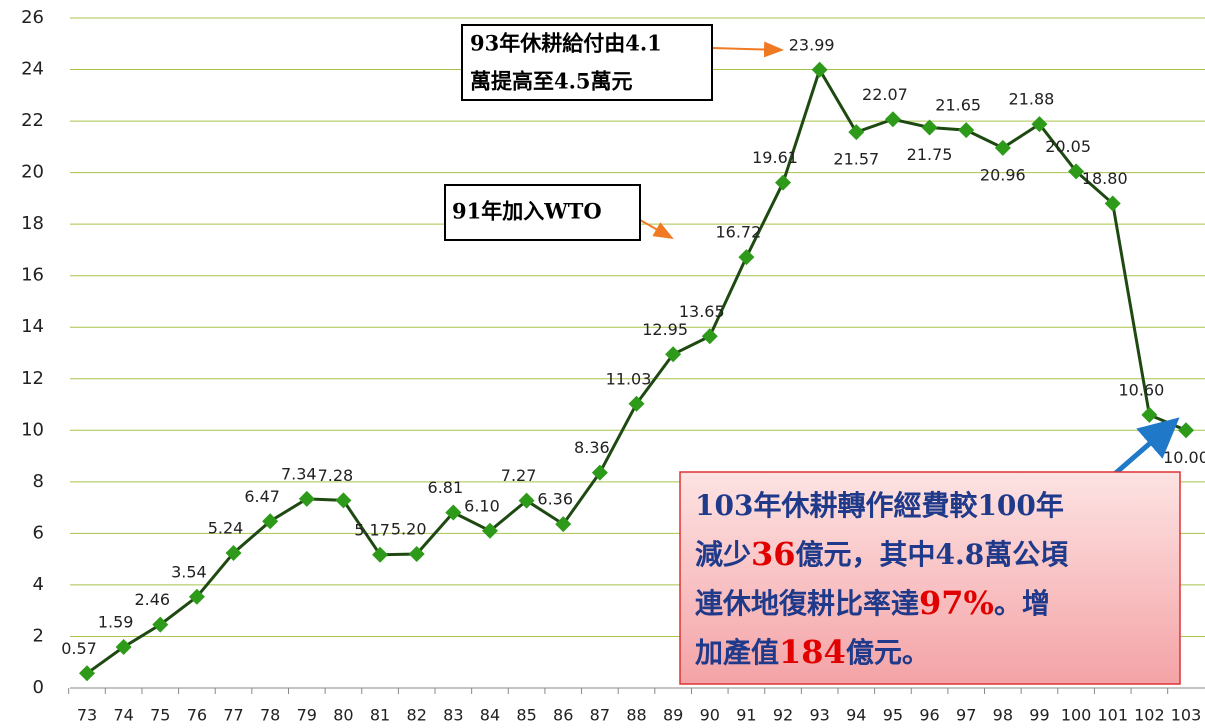  What do you see at coordinates (856, 715) in the screenshot?
I see `x-tick-label: 94` at bounding box center [856, 715].